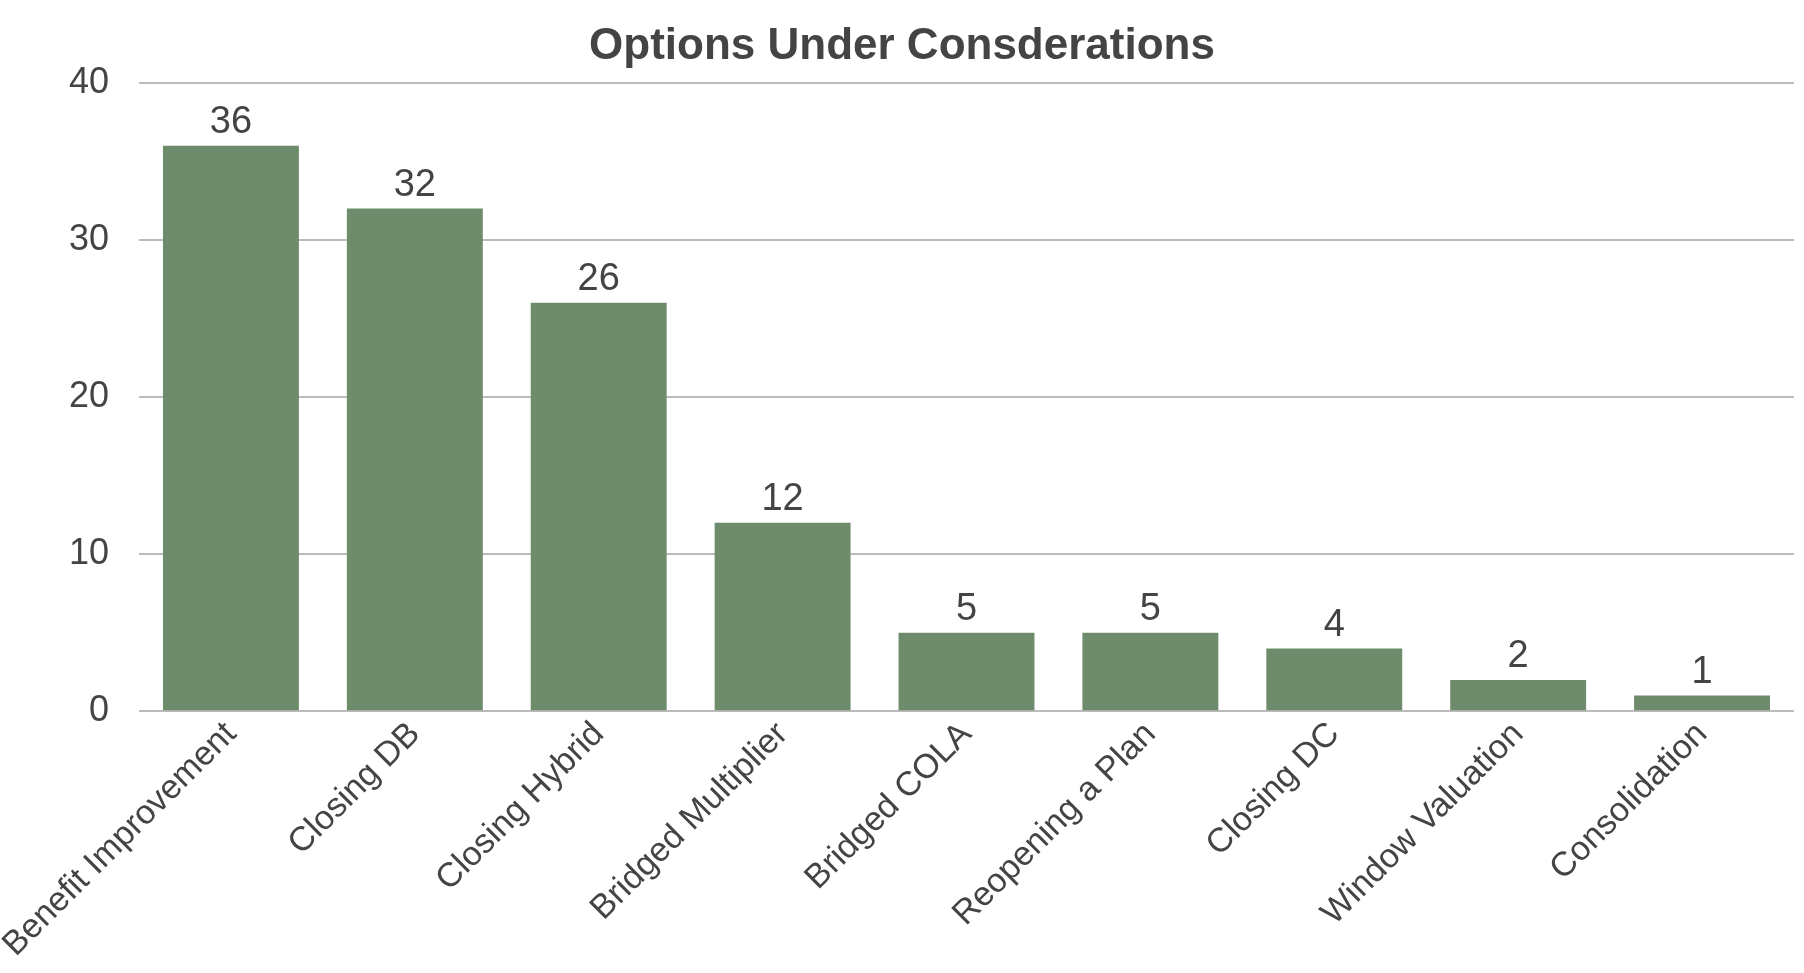 Image resolution: width=1804 pixels, height=973 pixels. What do you see at coordinates (1334, 622) in the screenshot?
I see `data-label: 4` at bounding box center [1334, 622].